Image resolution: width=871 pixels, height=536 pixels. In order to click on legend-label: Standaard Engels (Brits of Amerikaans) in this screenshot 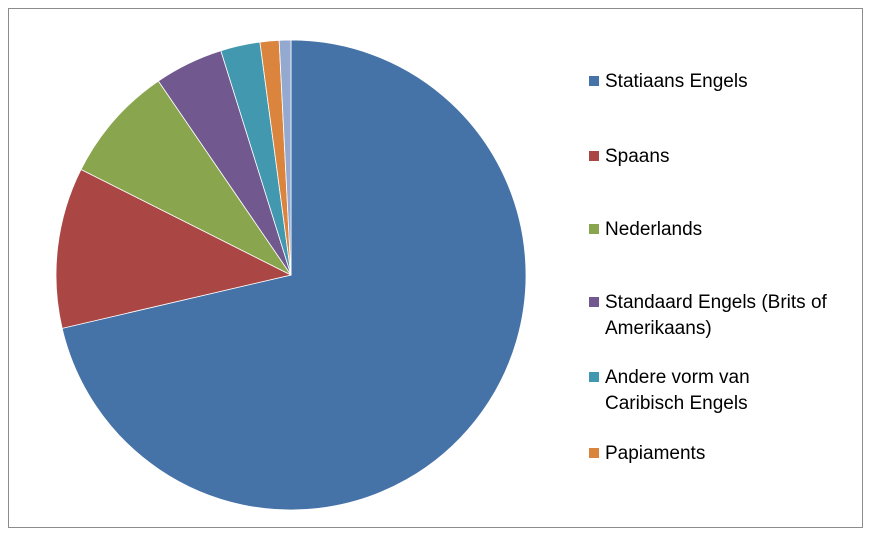, I will do `click(716, 315)`.